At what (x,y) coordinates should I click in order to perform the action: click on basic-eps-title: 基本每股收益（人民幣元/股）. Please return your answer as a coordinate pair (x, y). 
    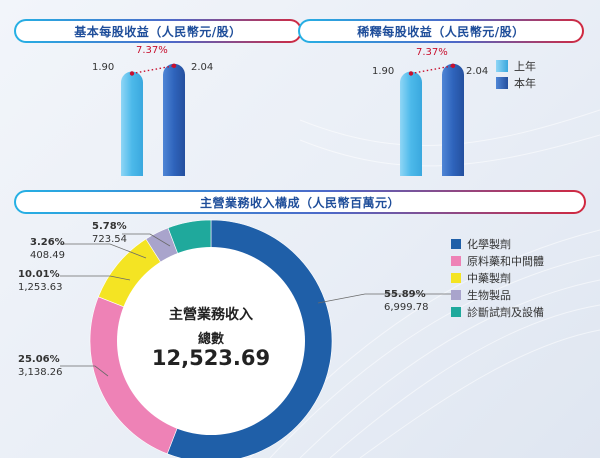
    Looking at the image, I should click on (158, 31).